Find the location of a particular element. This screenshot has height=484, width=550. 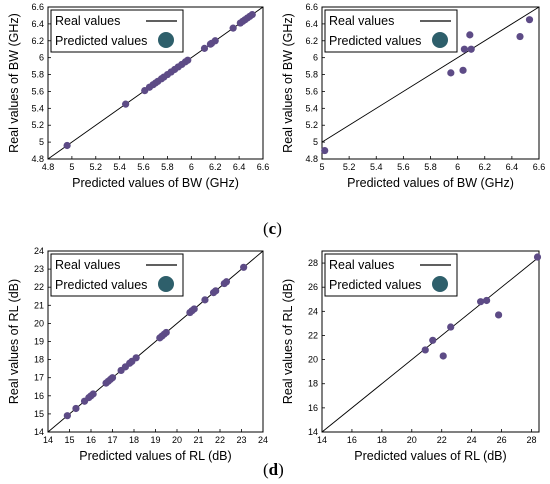

chart1-y-tick-label: 6.2 is located at coordinates (37, 41).